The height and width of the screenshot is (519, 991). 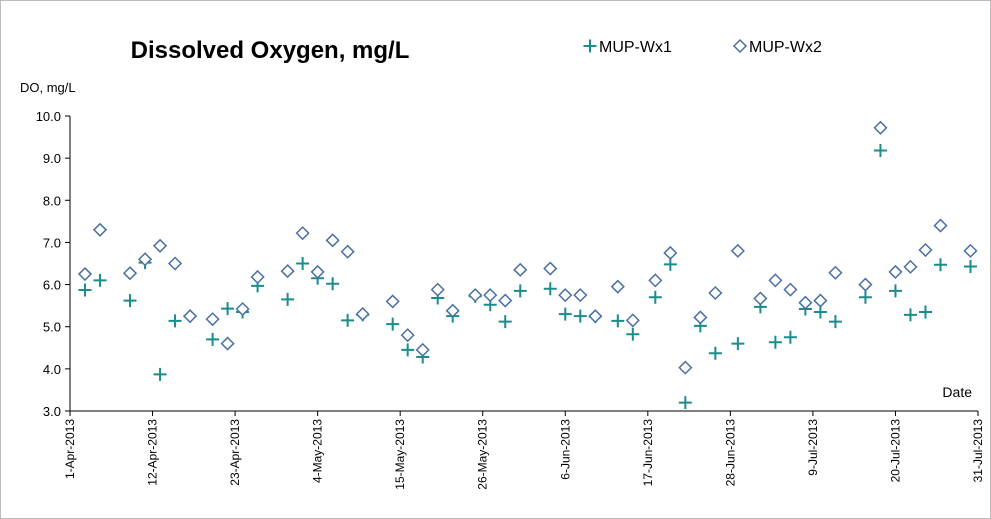 What do you see at coordinates (52, 327) in the screenshot?
I see `y-tick-label: 5.0` at bounding box center [52, 327].